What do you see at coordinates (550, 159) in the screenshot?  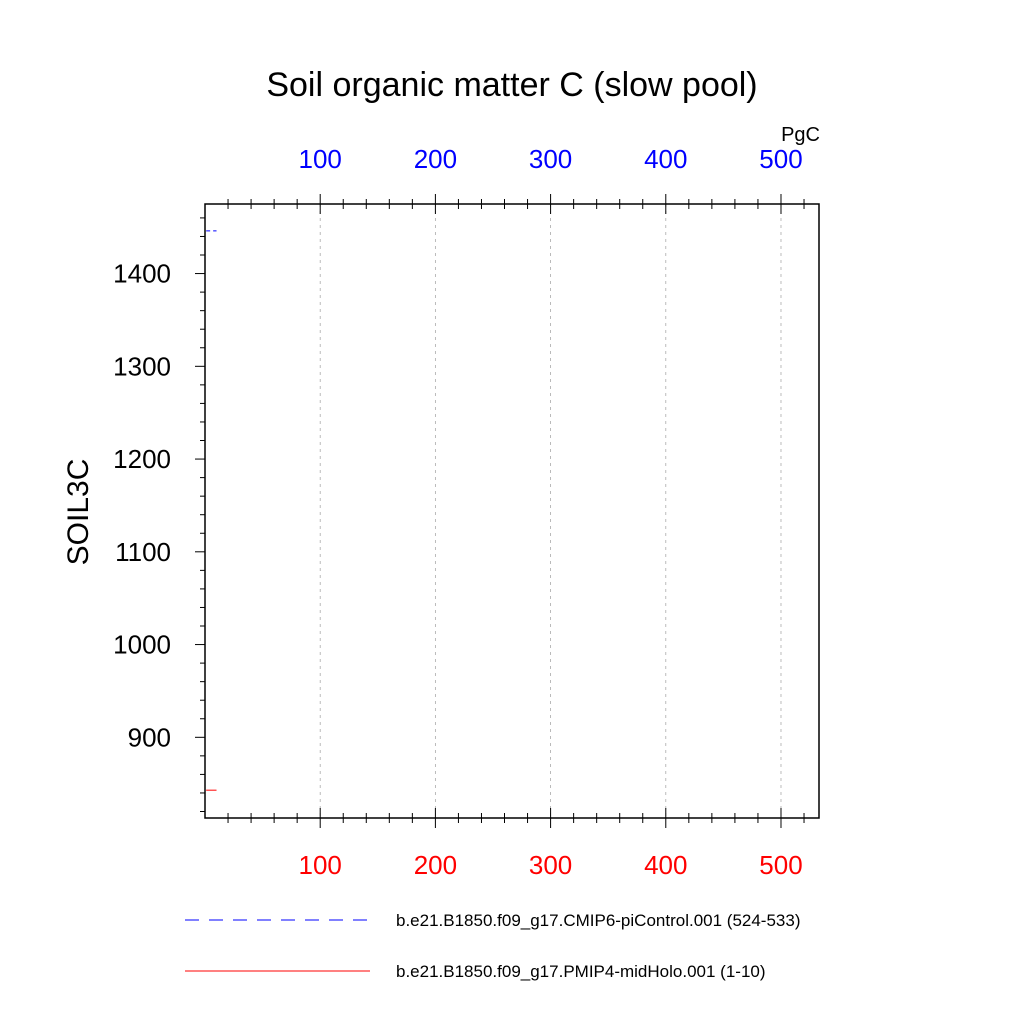 I see `x-tick-label-top: 300` at bounding box center [550, 159].